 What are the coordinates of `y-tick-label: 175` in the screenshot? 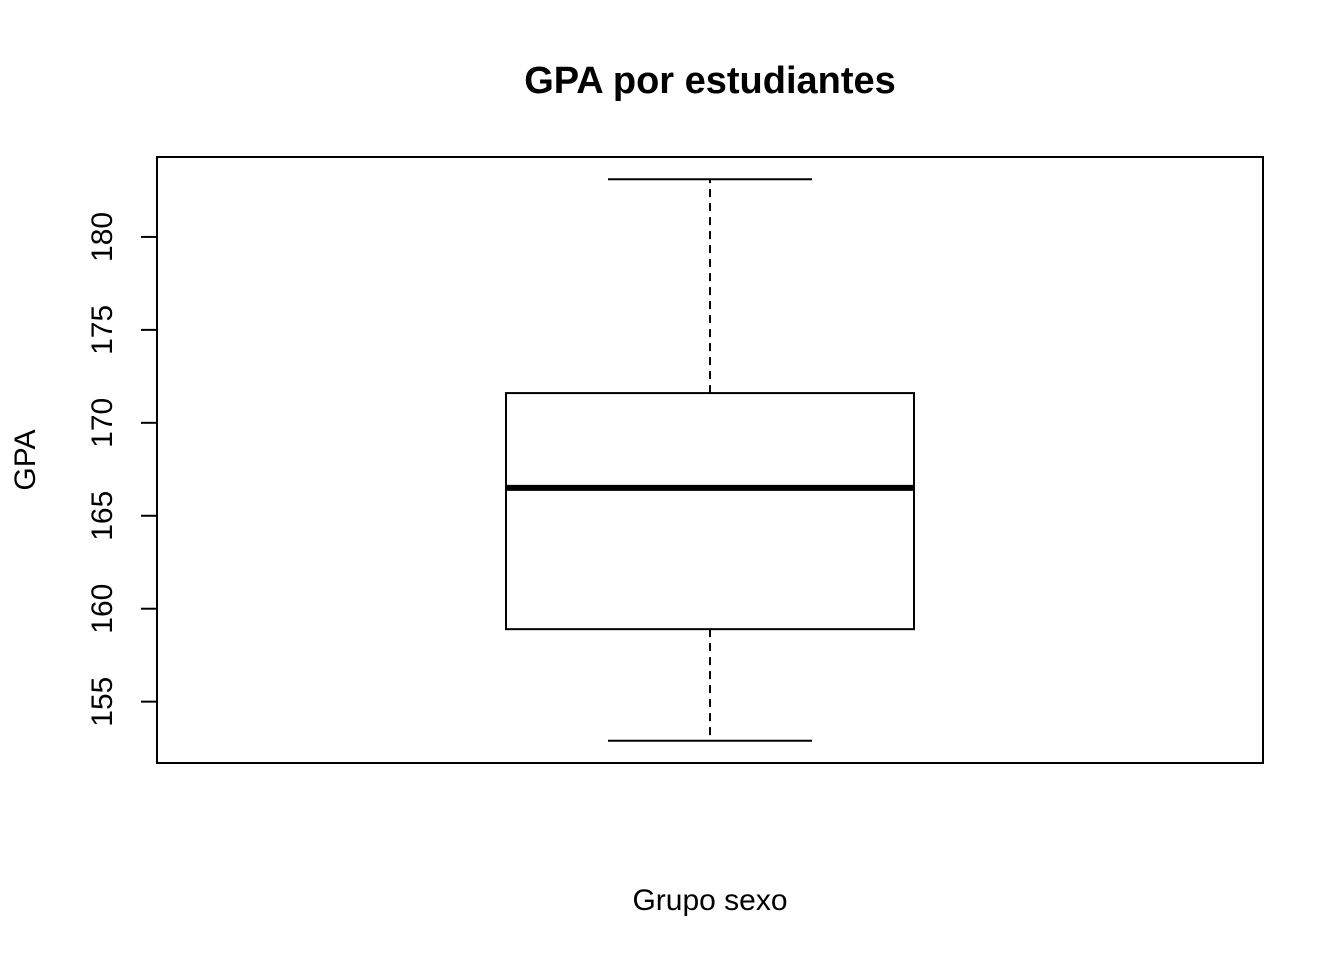 It's located at (102, 330).